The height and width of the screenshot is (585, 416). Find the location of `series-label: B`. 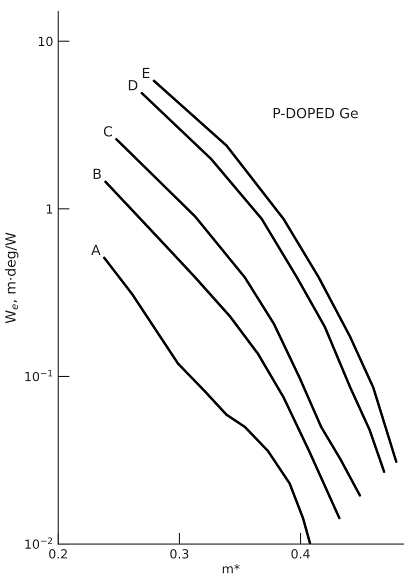

series-label: B is located at coordinates (97, 173).